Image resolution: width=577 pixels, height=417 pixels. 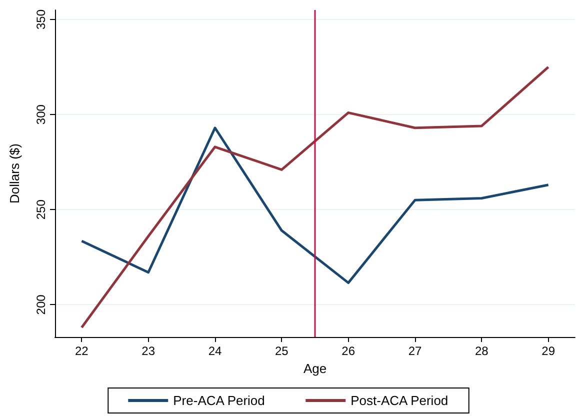 What do you see at coordinates (41, 304) in the screenshot?
I see `y-tick-label: 200` at bounding box center [41, 304].